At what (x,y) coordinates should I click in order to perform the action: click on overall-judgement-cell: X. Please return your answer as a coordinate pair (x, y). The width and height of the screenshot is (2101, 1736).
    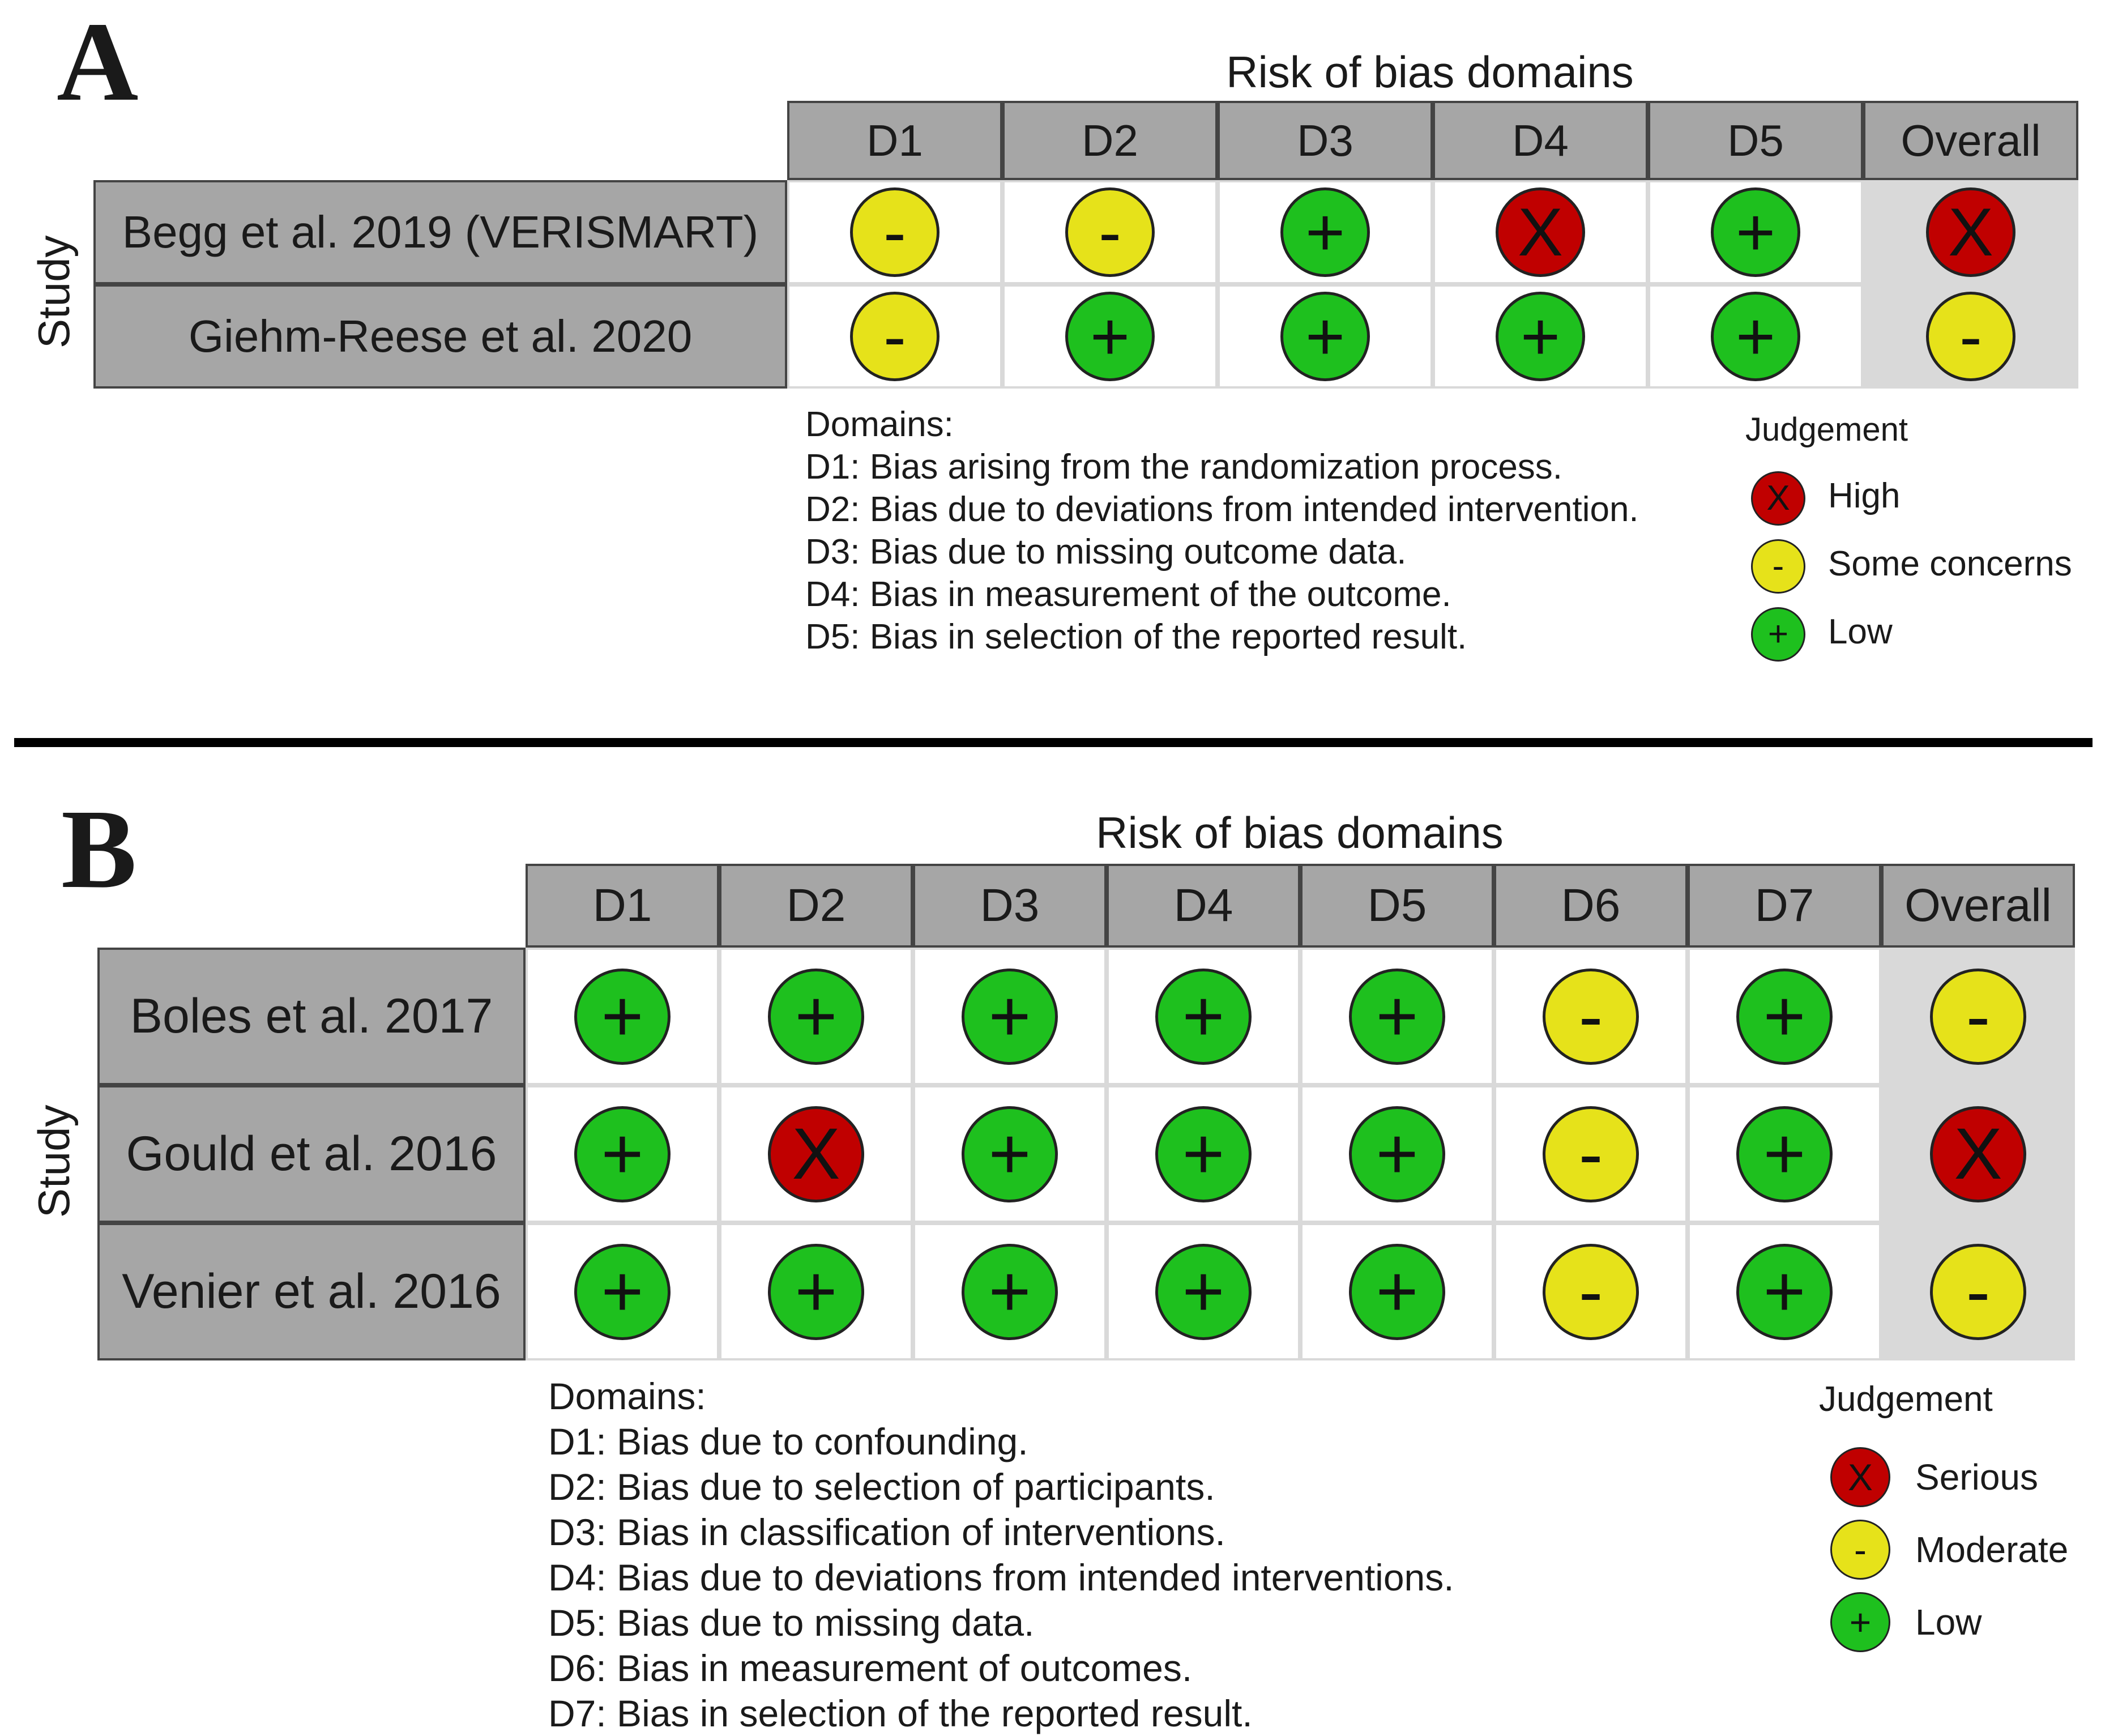
    Looking at the image, I should click on (1970, 232).